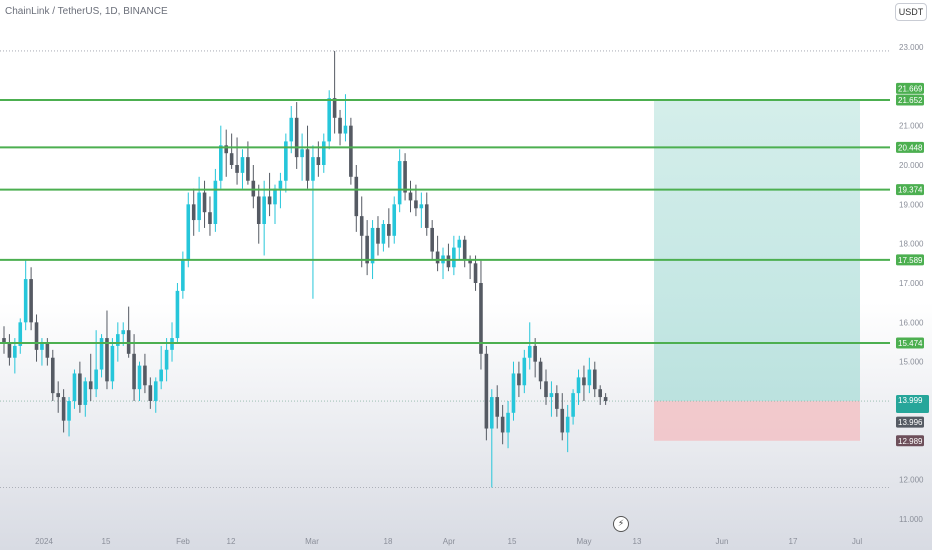  What do you see at coordinates (911, 362) in the screenshot?
I see `y-tick-label: 15.000` at bounding box center [911, 362].